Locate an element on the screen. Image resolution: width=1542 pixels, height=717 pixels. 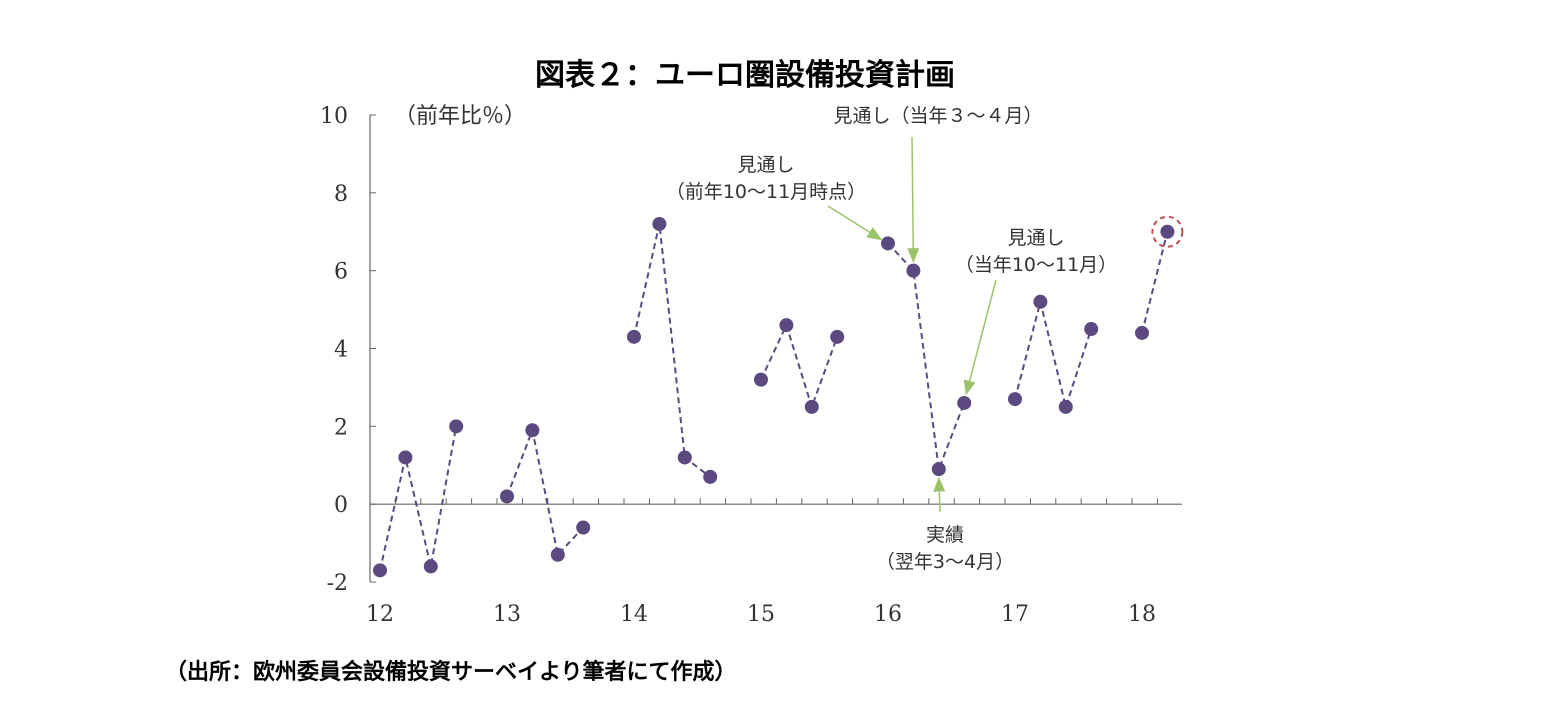
x-tick-label: 13 is located at coordinates (507, 614).